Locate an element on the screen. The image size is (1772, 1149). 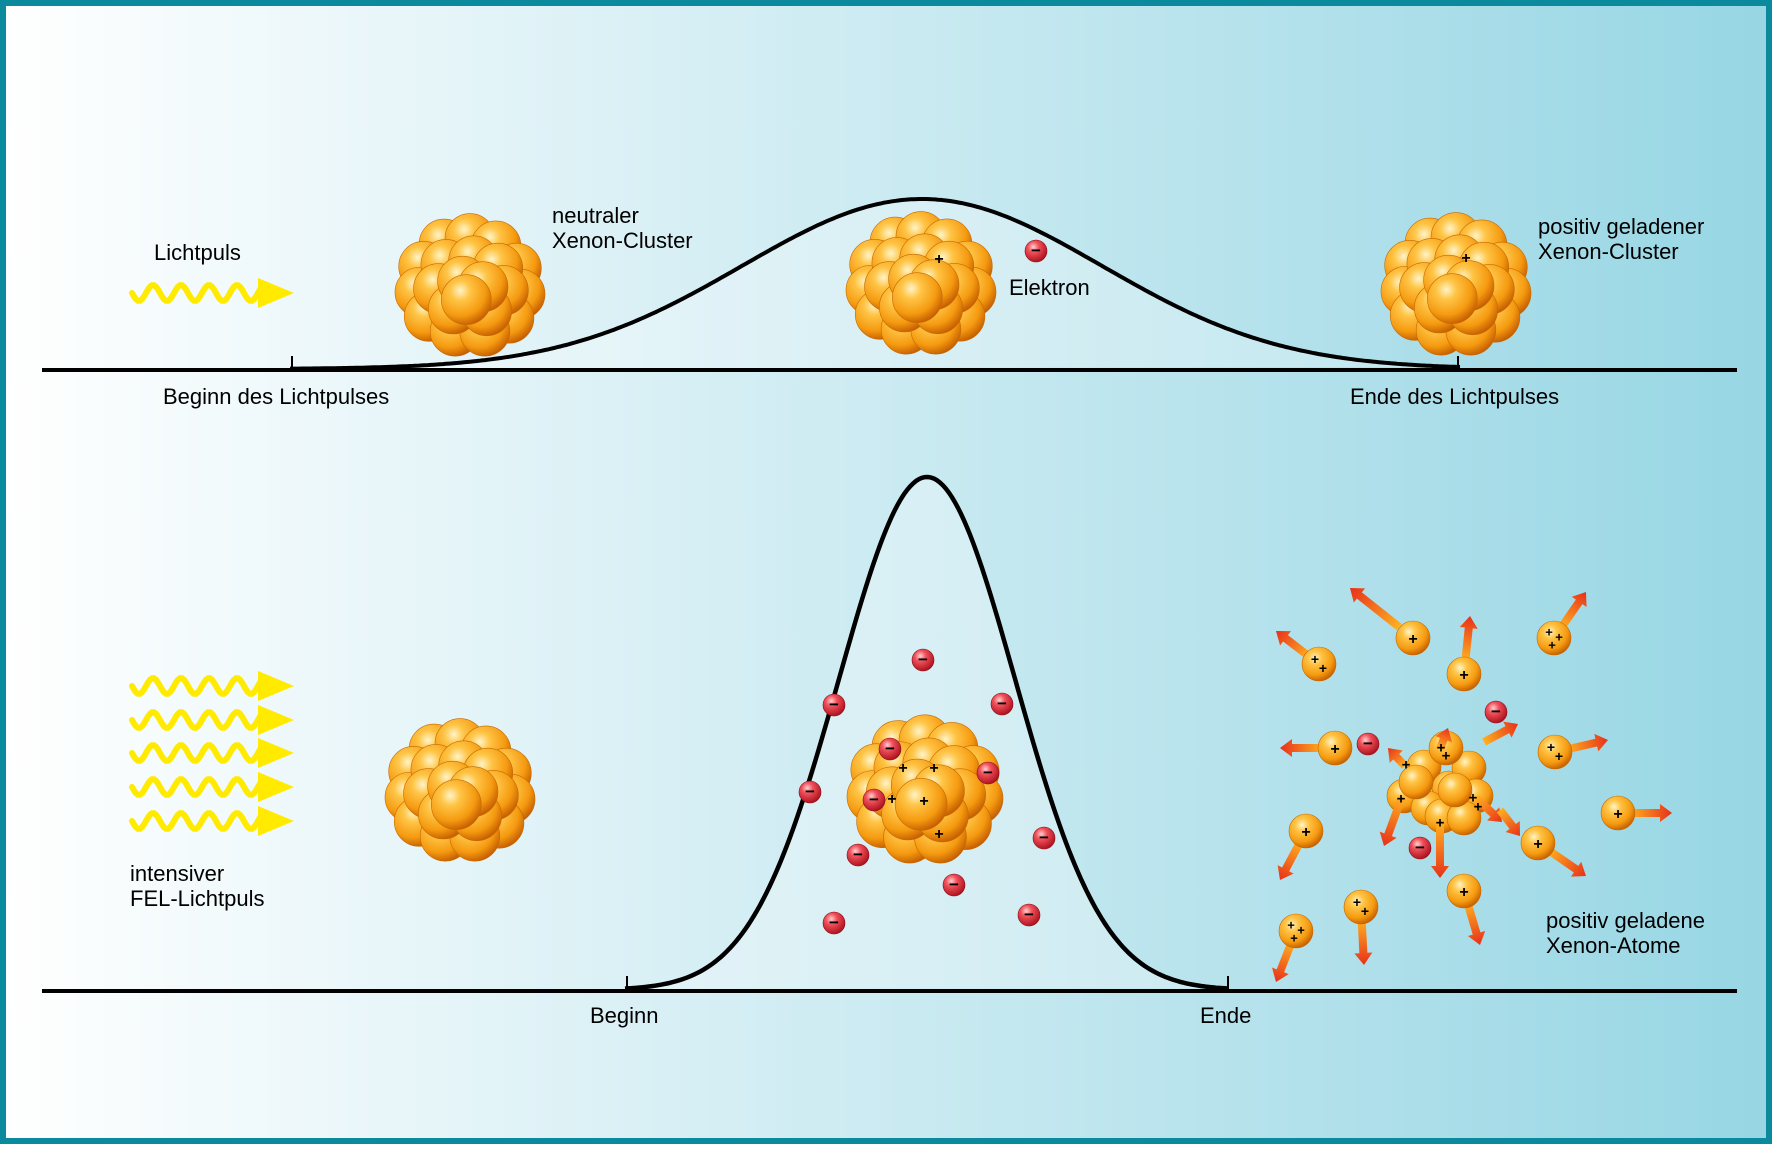
fel-neutral-xenon-cluster is located at coordinates (460, 790).